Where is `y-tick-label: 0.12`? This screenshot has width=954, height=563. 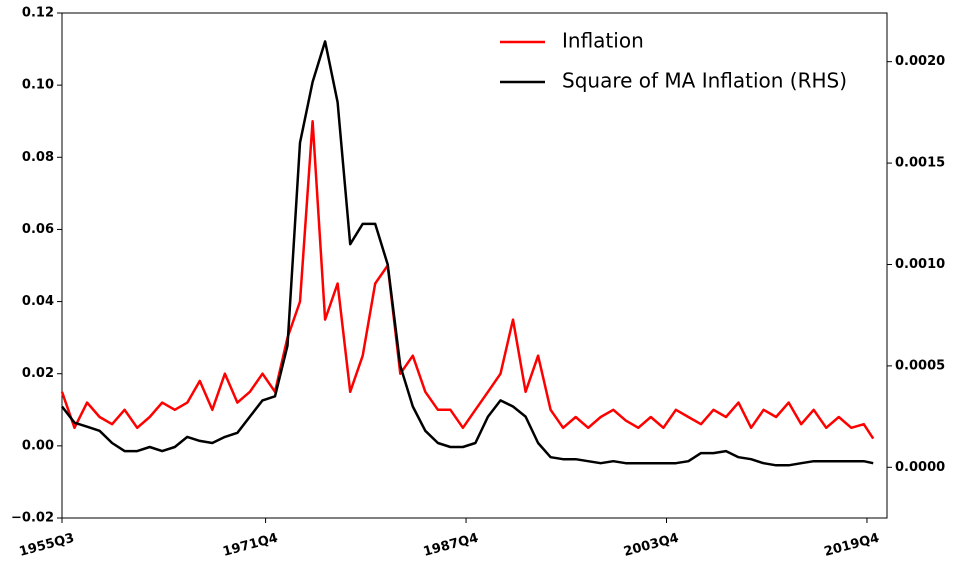 y-tick-label: 0.12 is located at coordinates (38, 13).